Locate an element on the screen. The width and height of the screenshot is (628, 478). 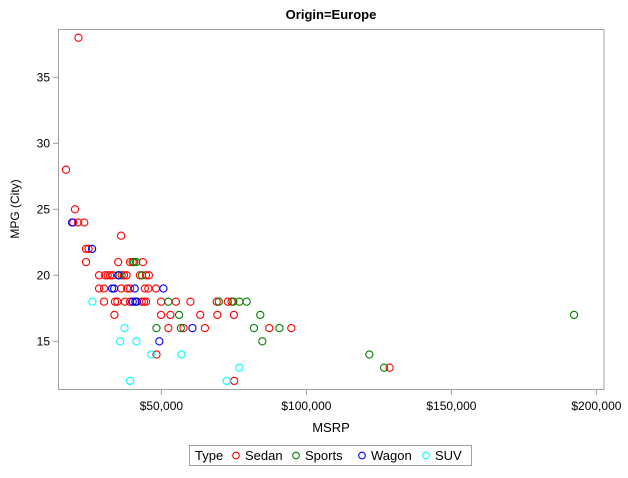
legend-label-sedan: Sedan is located at coordinates (264, 455).